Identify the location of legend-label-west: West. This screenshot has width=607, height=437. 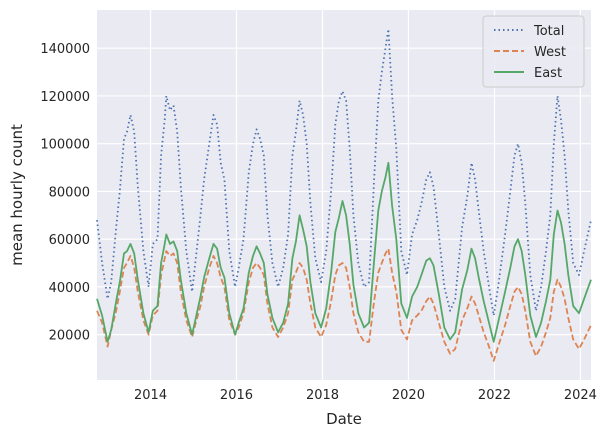
(550, 52).